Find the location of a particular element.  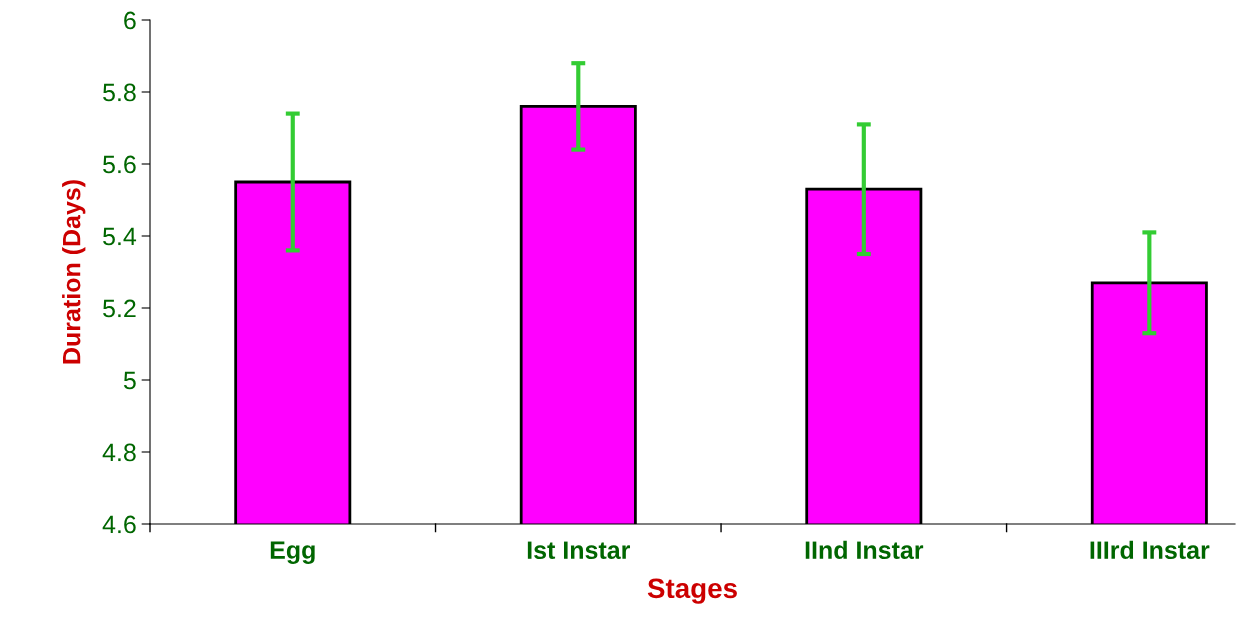

y-tick-label: 6 is located at coordinates (130, 20).